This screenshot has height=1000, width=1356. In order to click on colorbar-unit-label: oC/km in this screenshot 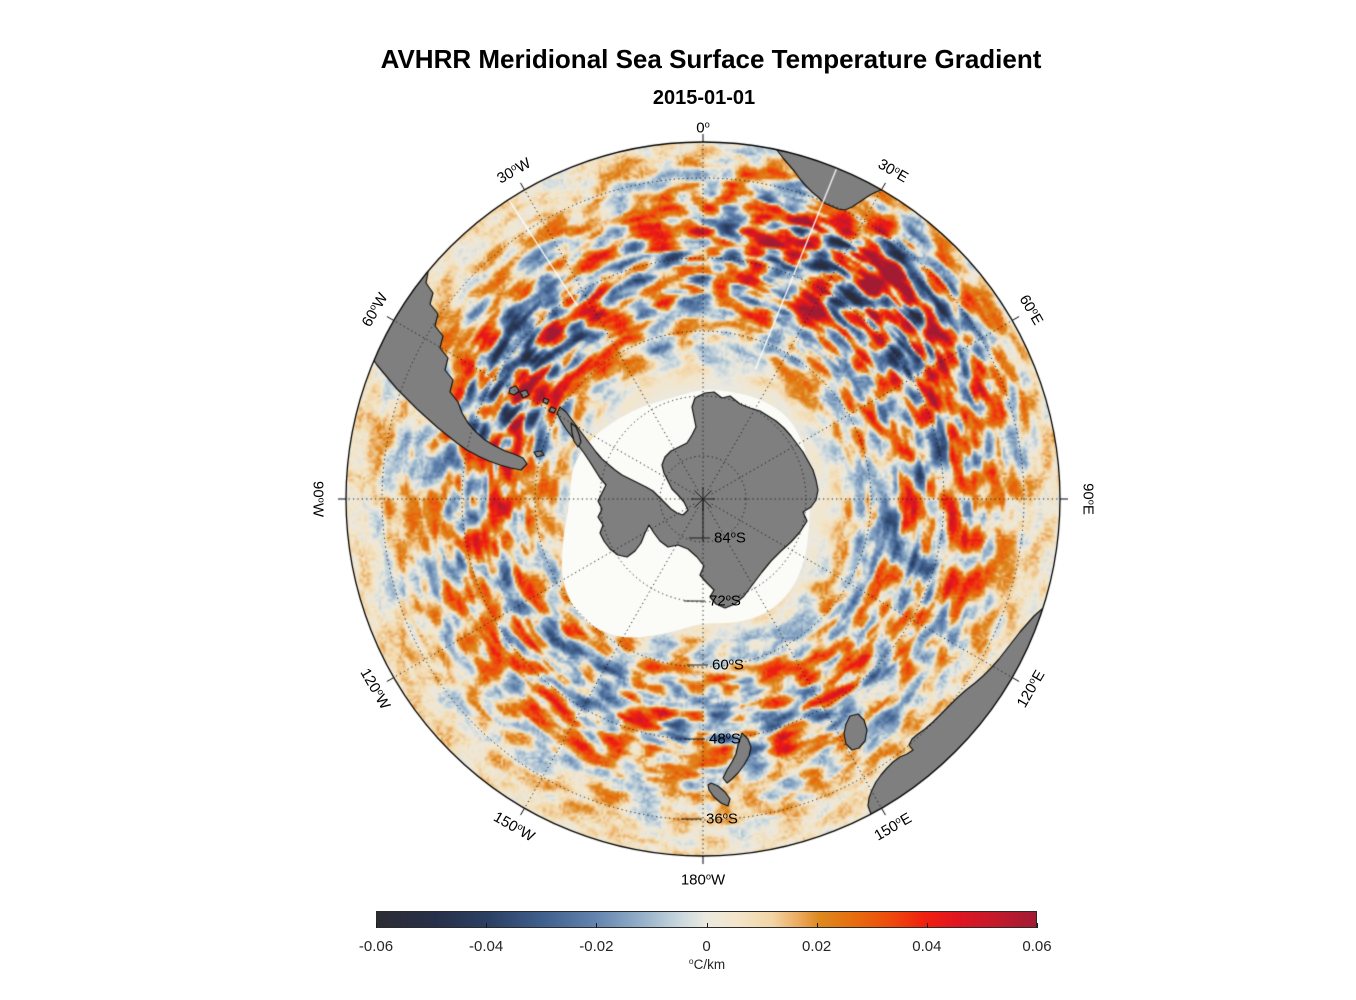, I will do `click(707, 964)`.